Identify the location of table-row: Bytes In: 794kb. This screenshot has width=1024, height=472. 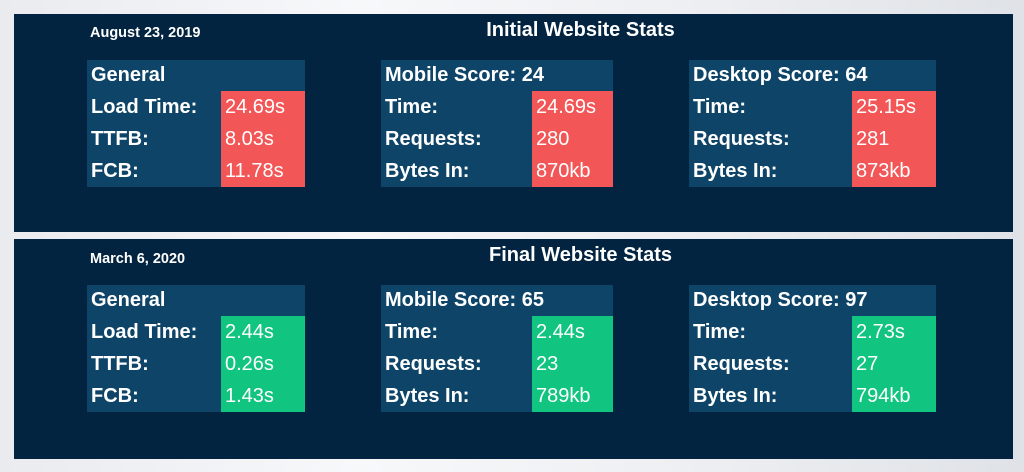
(812, 396).